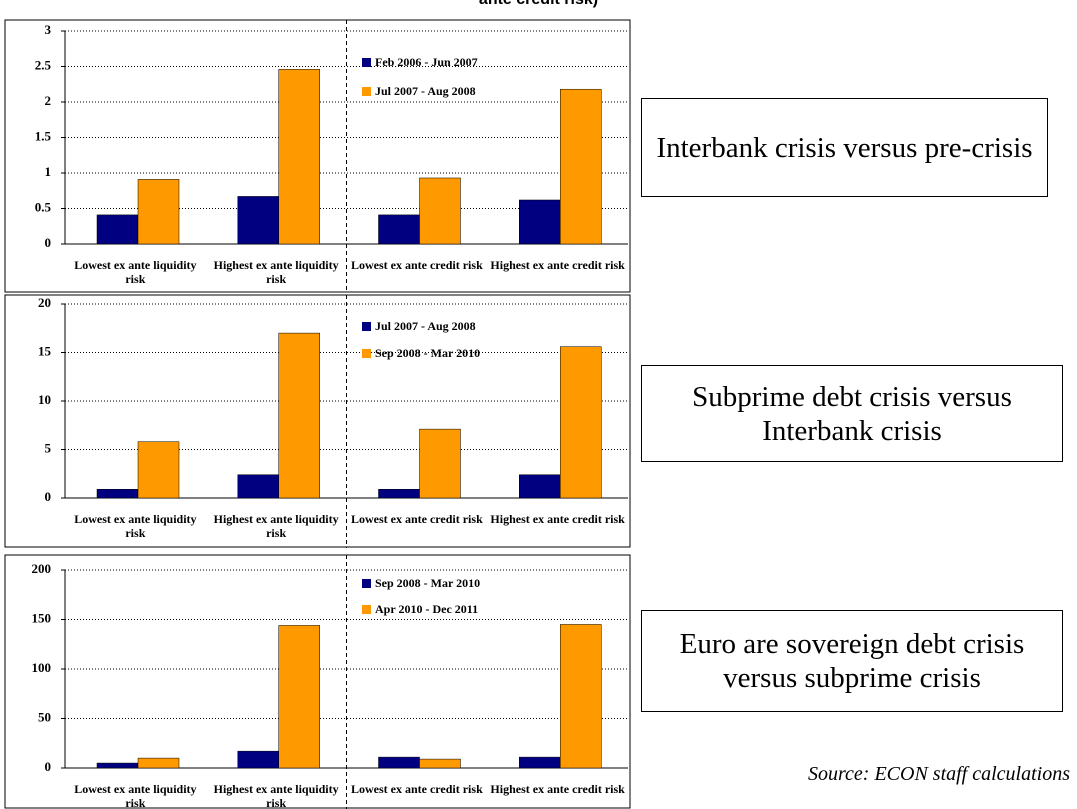 This screenshot has width=1077, height=809. What do you see at coordinates (426, 62) in the screenshot?
I see `legend-label: Feb 2006 - Jun 2007` at bounding box center [426, 62].